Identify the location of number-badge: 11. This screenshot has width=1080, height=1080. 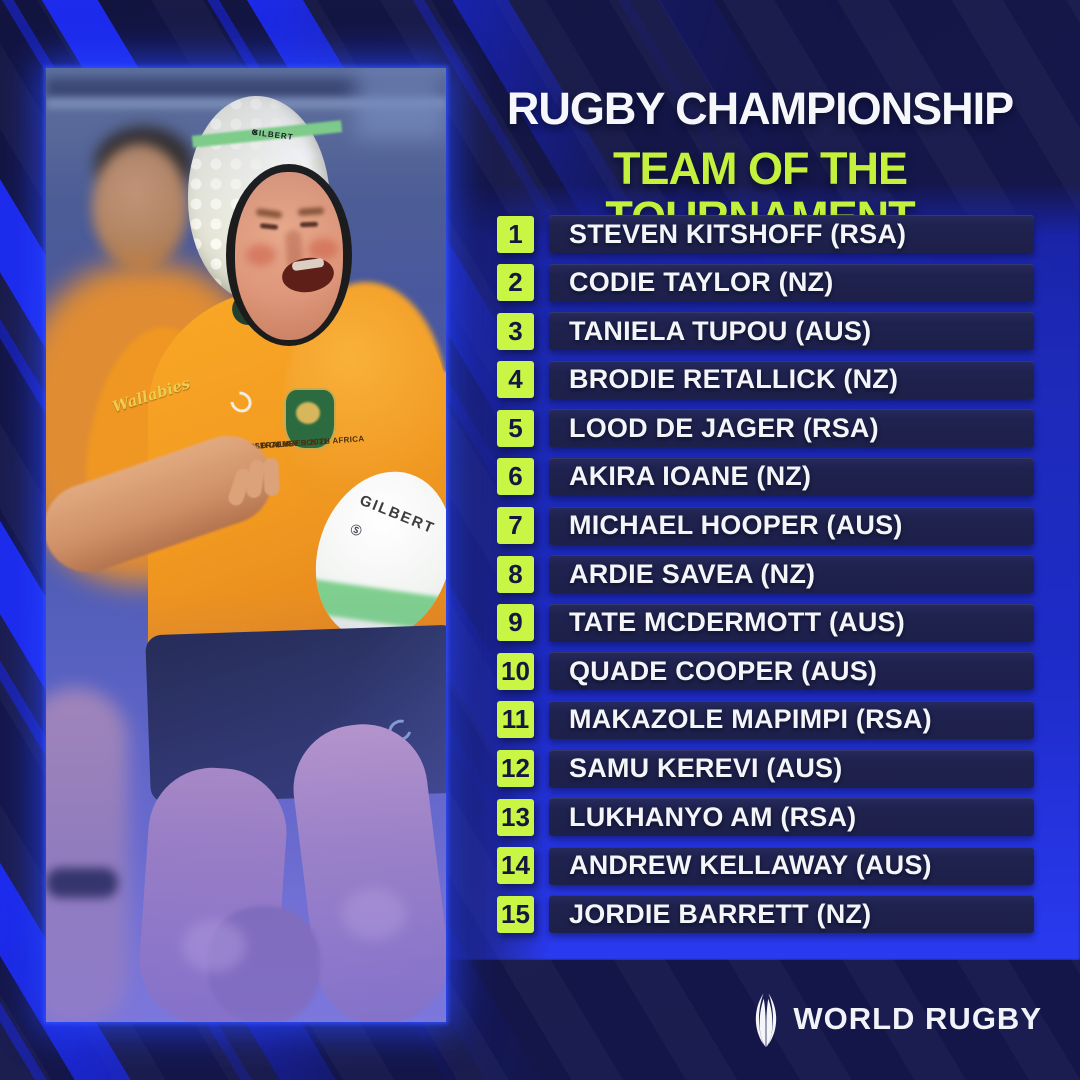
(515, 720).